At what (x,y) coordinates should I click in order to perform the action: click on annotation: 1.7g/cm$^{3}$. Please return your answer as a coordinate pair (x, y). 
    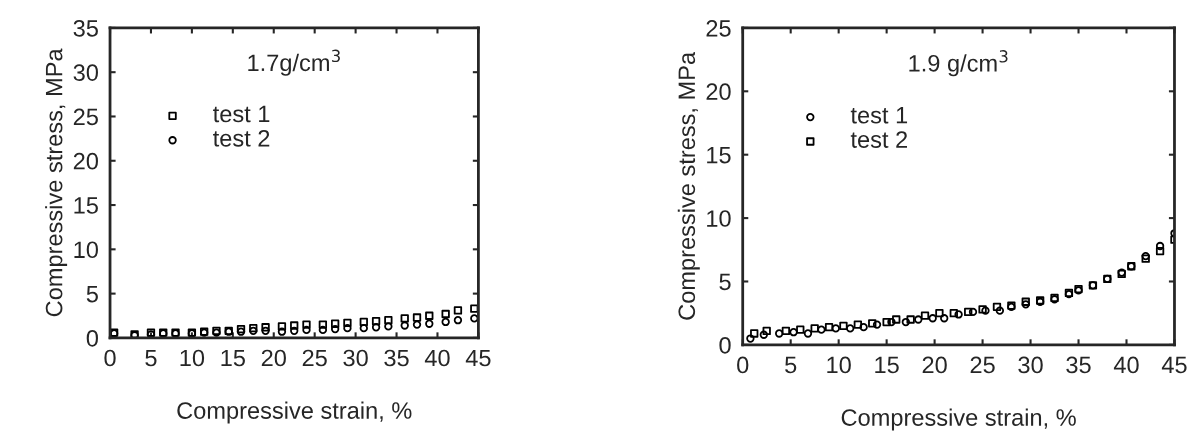
    Looking at the image, I should click on (294, 62).